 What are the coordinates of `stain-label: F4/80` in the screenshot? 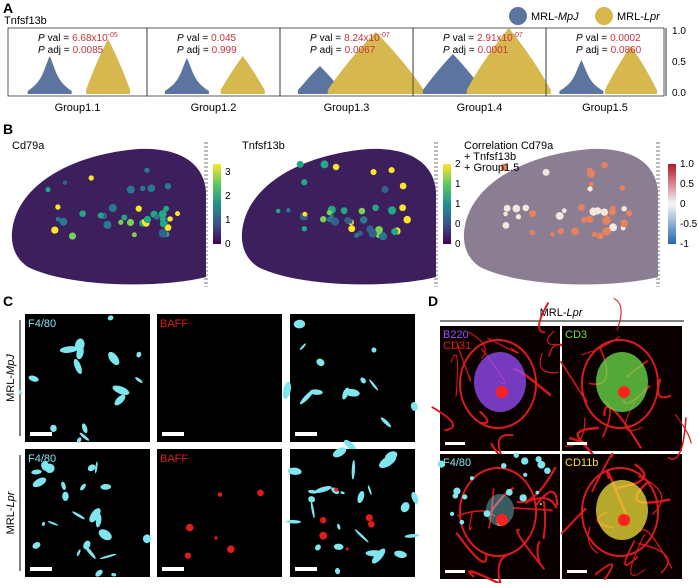 It's located at (42, 459).